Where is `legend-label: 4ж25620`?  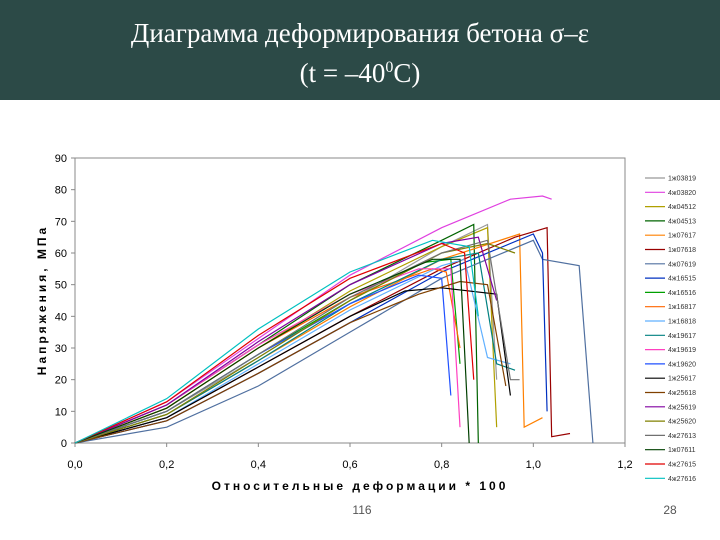
legend-label: 4ж25620 is located at coordinates (682, 422).